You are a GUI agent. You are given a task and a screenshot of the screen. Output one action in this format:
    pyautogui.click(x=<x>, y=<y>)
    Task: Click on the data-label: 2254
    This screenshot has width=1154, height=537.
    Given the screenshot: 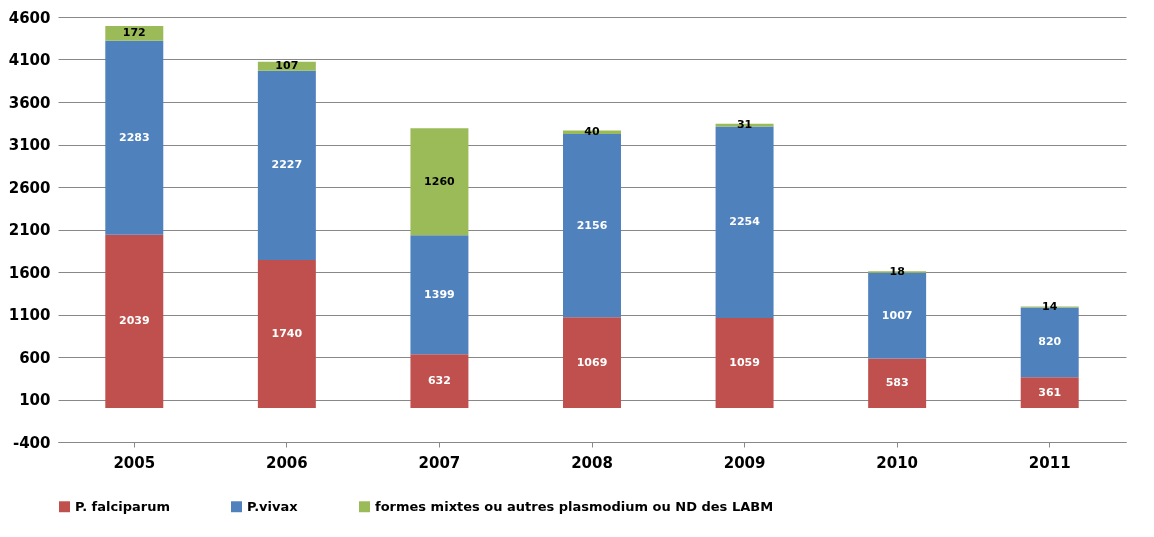 What is the action you would take?
    pyautogui.click(x=745, y=222)
    